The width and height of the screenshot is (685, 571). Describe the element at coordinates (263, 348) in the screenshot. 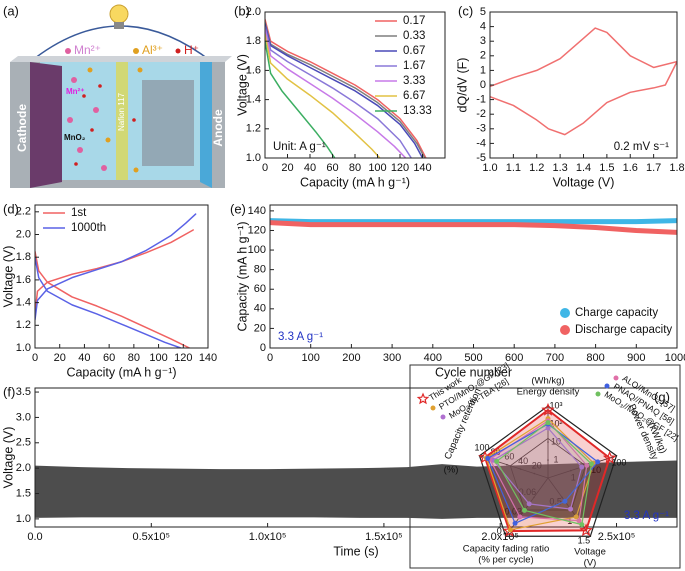

I see `y-tick-label: 0` at that location.